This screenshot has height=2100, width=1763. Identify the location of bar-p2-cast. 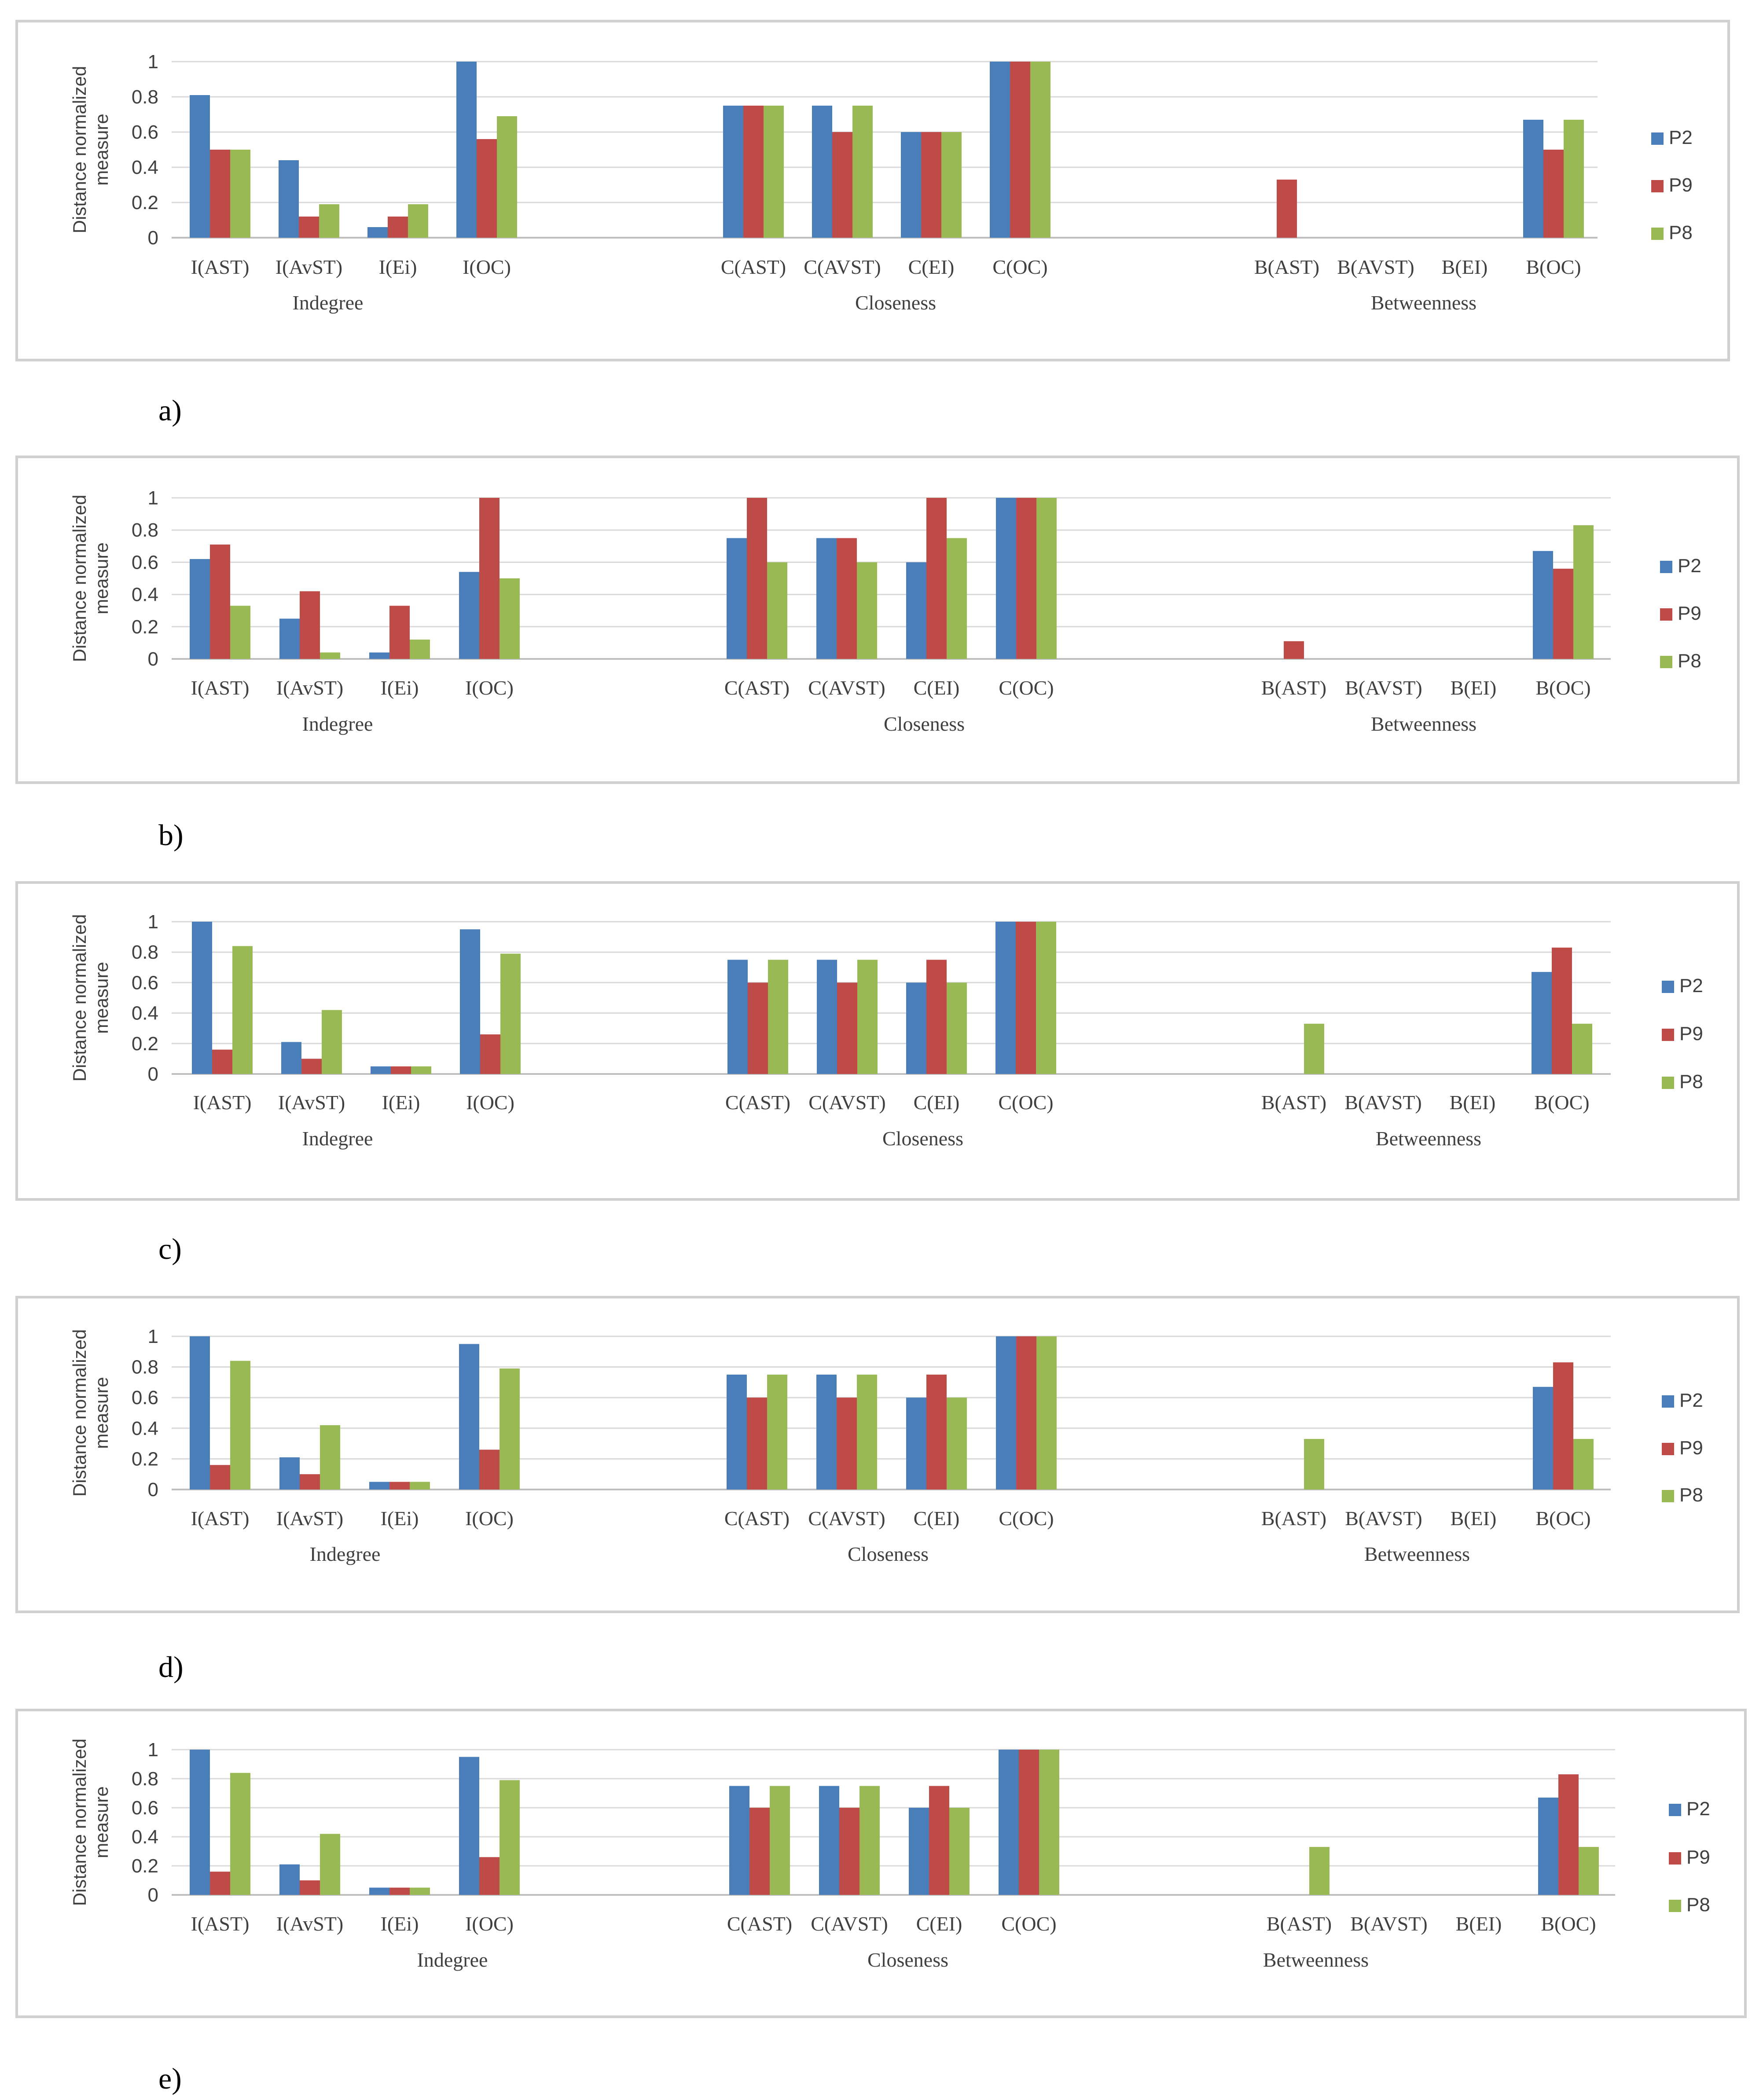
(739, 1840).